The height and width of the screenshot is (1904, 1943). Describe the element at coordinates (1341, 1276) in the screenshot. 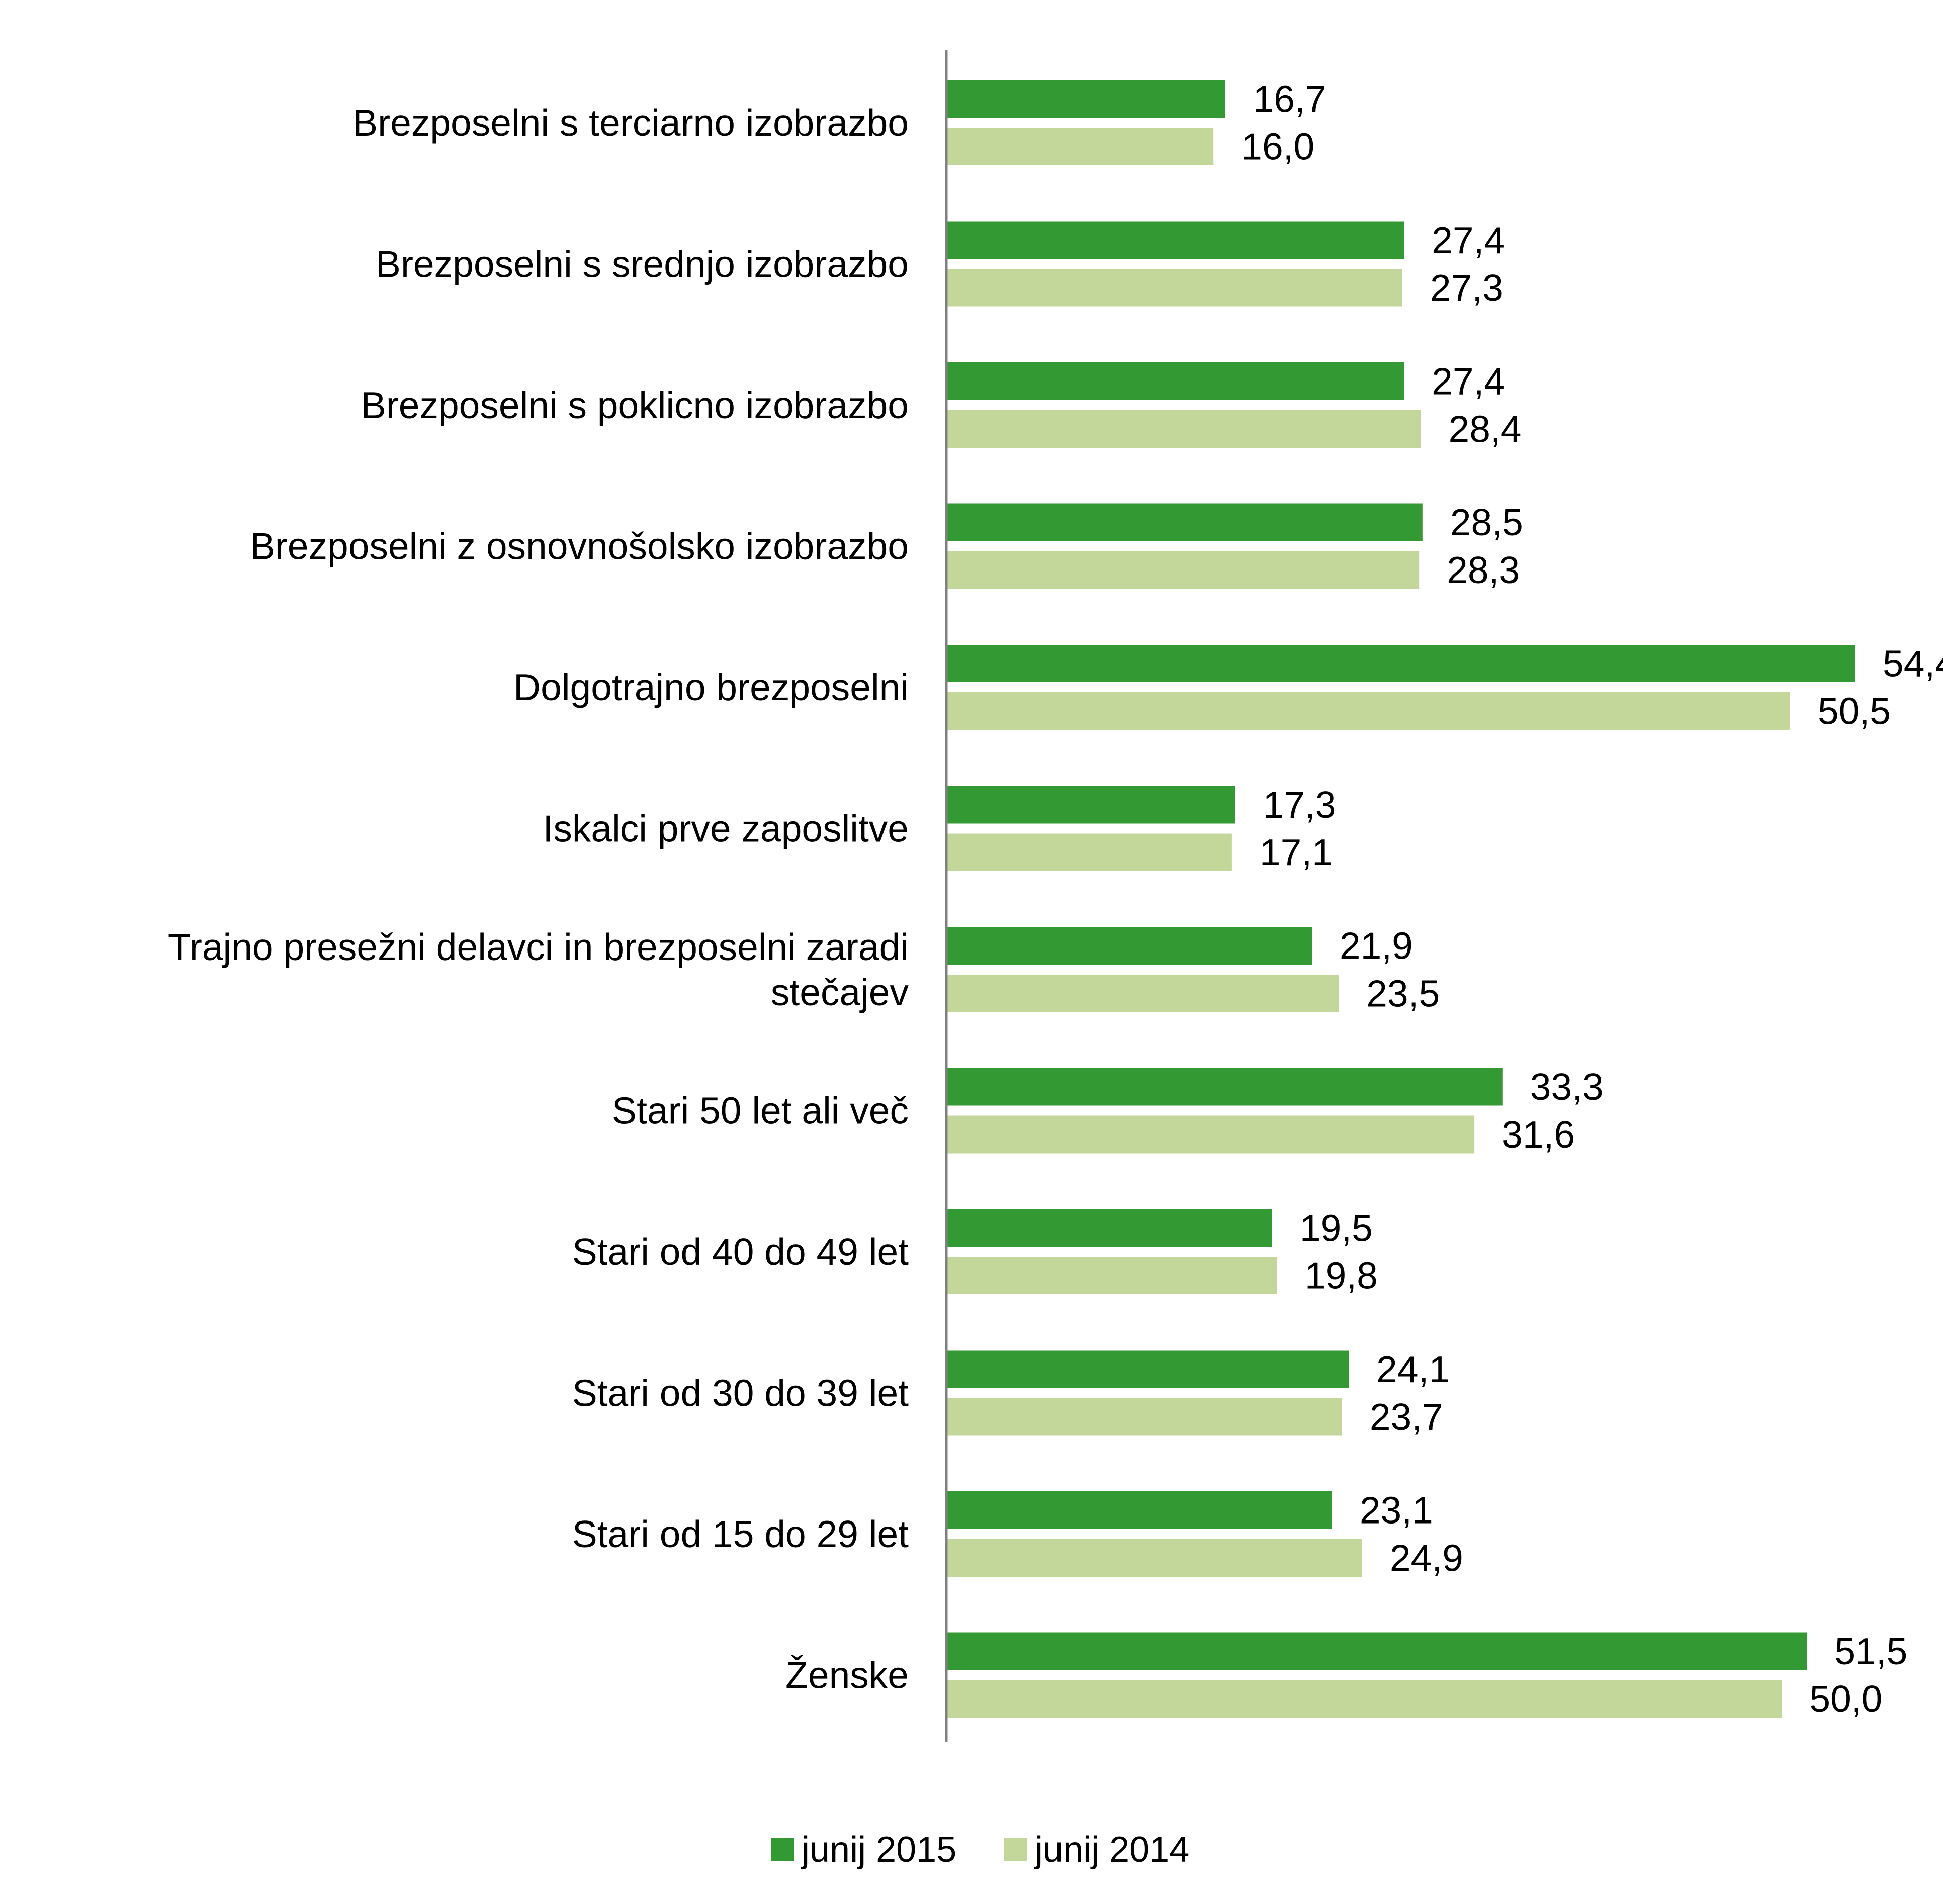

I see `value-label: 19,8` at that location.